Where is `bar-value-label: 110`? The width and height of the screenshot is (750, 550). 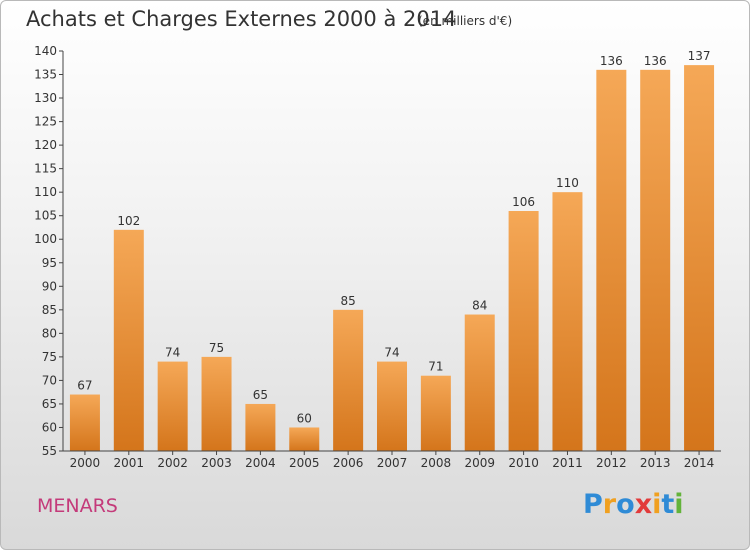
bar-value-label: 110 is located at coordinates (567, 183).